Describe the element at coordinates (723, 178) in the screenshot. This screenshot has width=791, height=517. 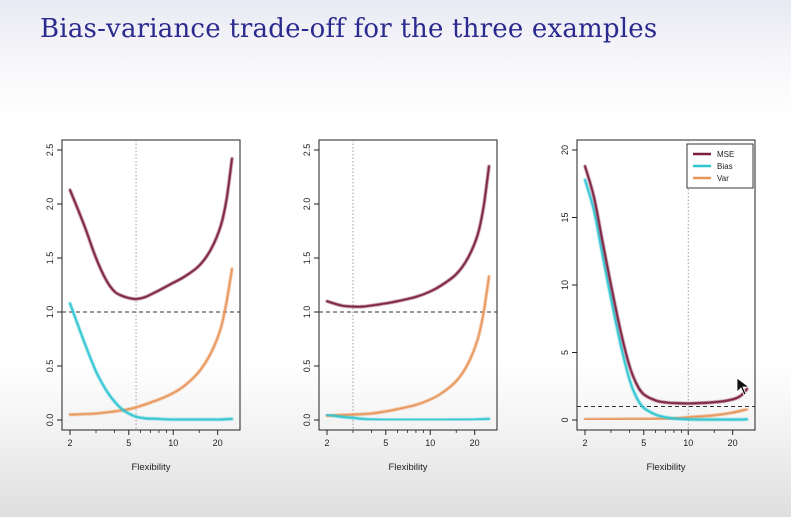
I see `legend-label-var: Var` at that location.